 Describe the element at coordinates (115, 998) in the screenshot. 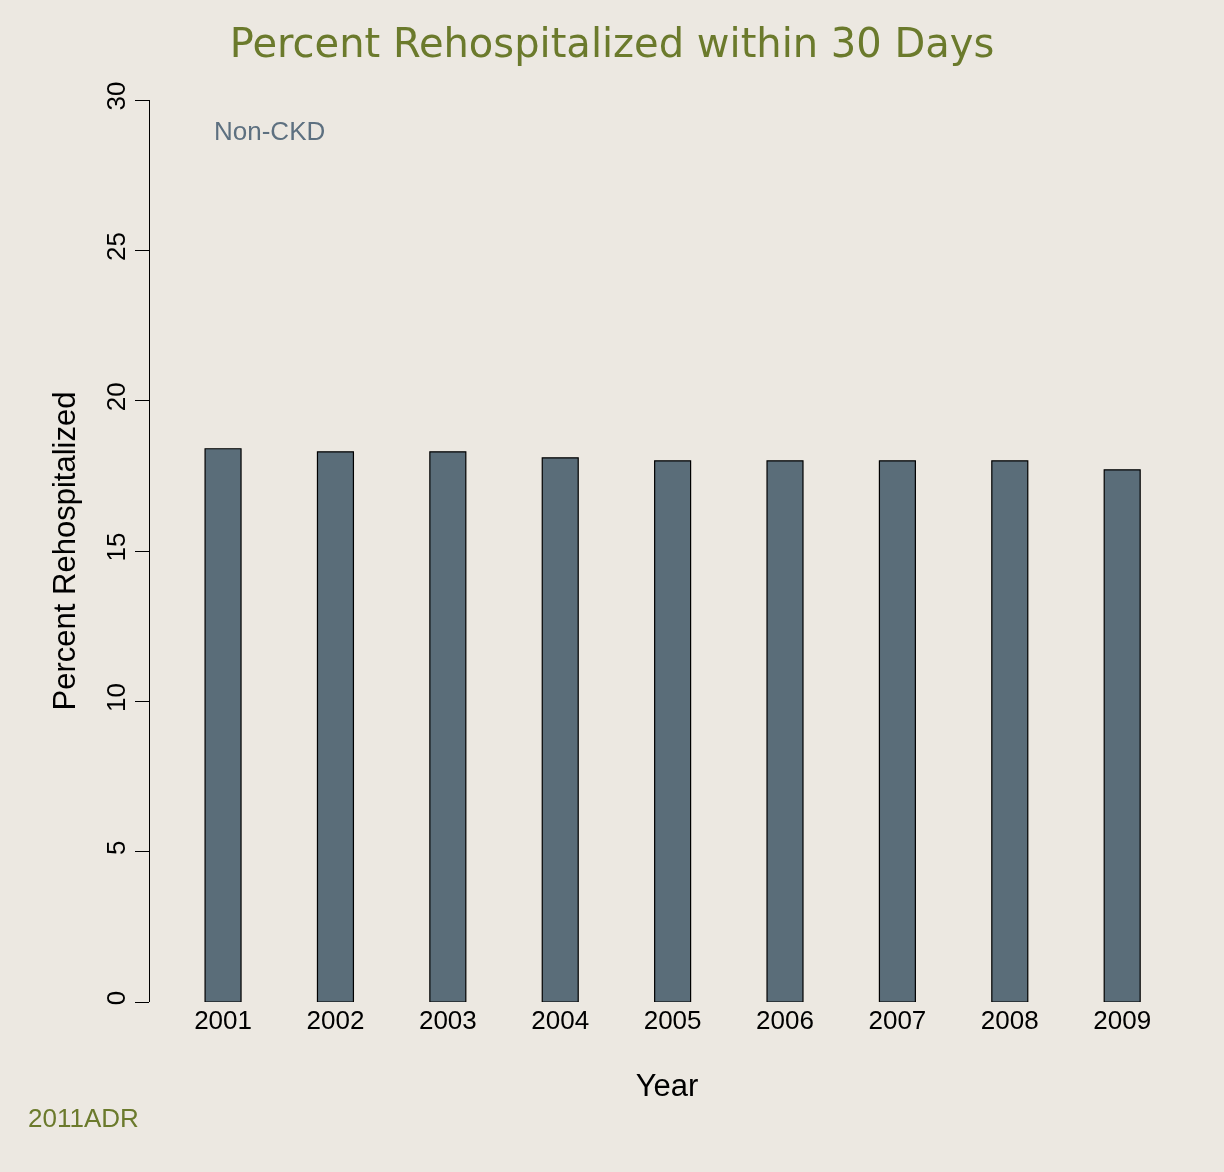

I see `y-tick-label: 0` at that location.